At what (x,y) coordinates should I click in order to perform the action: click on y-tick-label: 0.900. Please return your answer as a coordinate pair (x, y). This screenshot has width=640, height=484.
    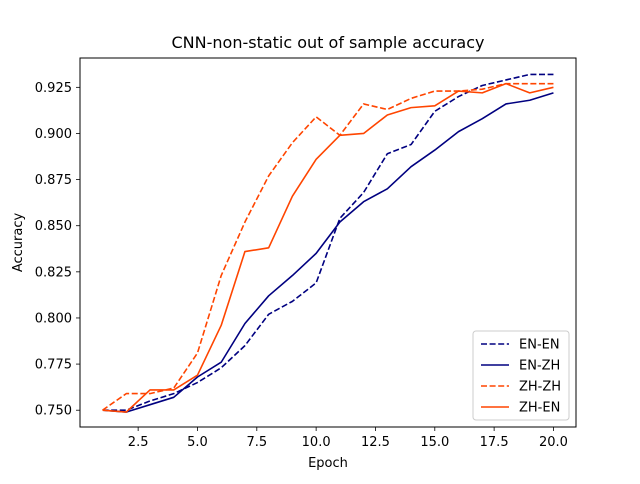
    Looking at the image, I should click on (53, 134).